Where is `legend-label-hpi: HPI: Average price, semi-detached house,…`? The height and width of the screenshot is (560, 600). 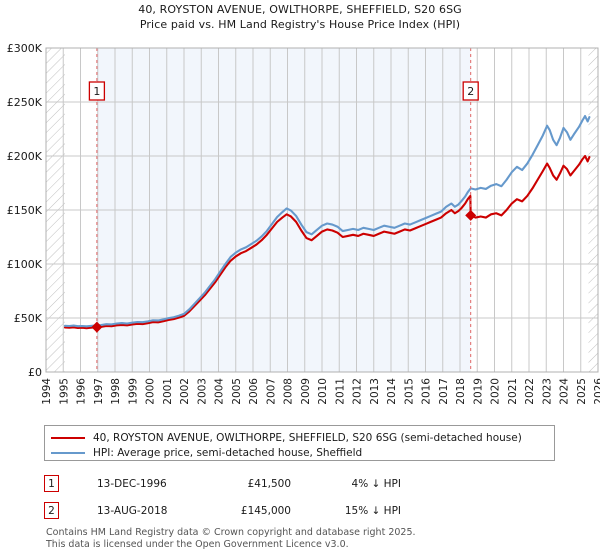 legend-label-hpi: HPI: Average price, semi-detached house,… is located at coordinates (228, 452).